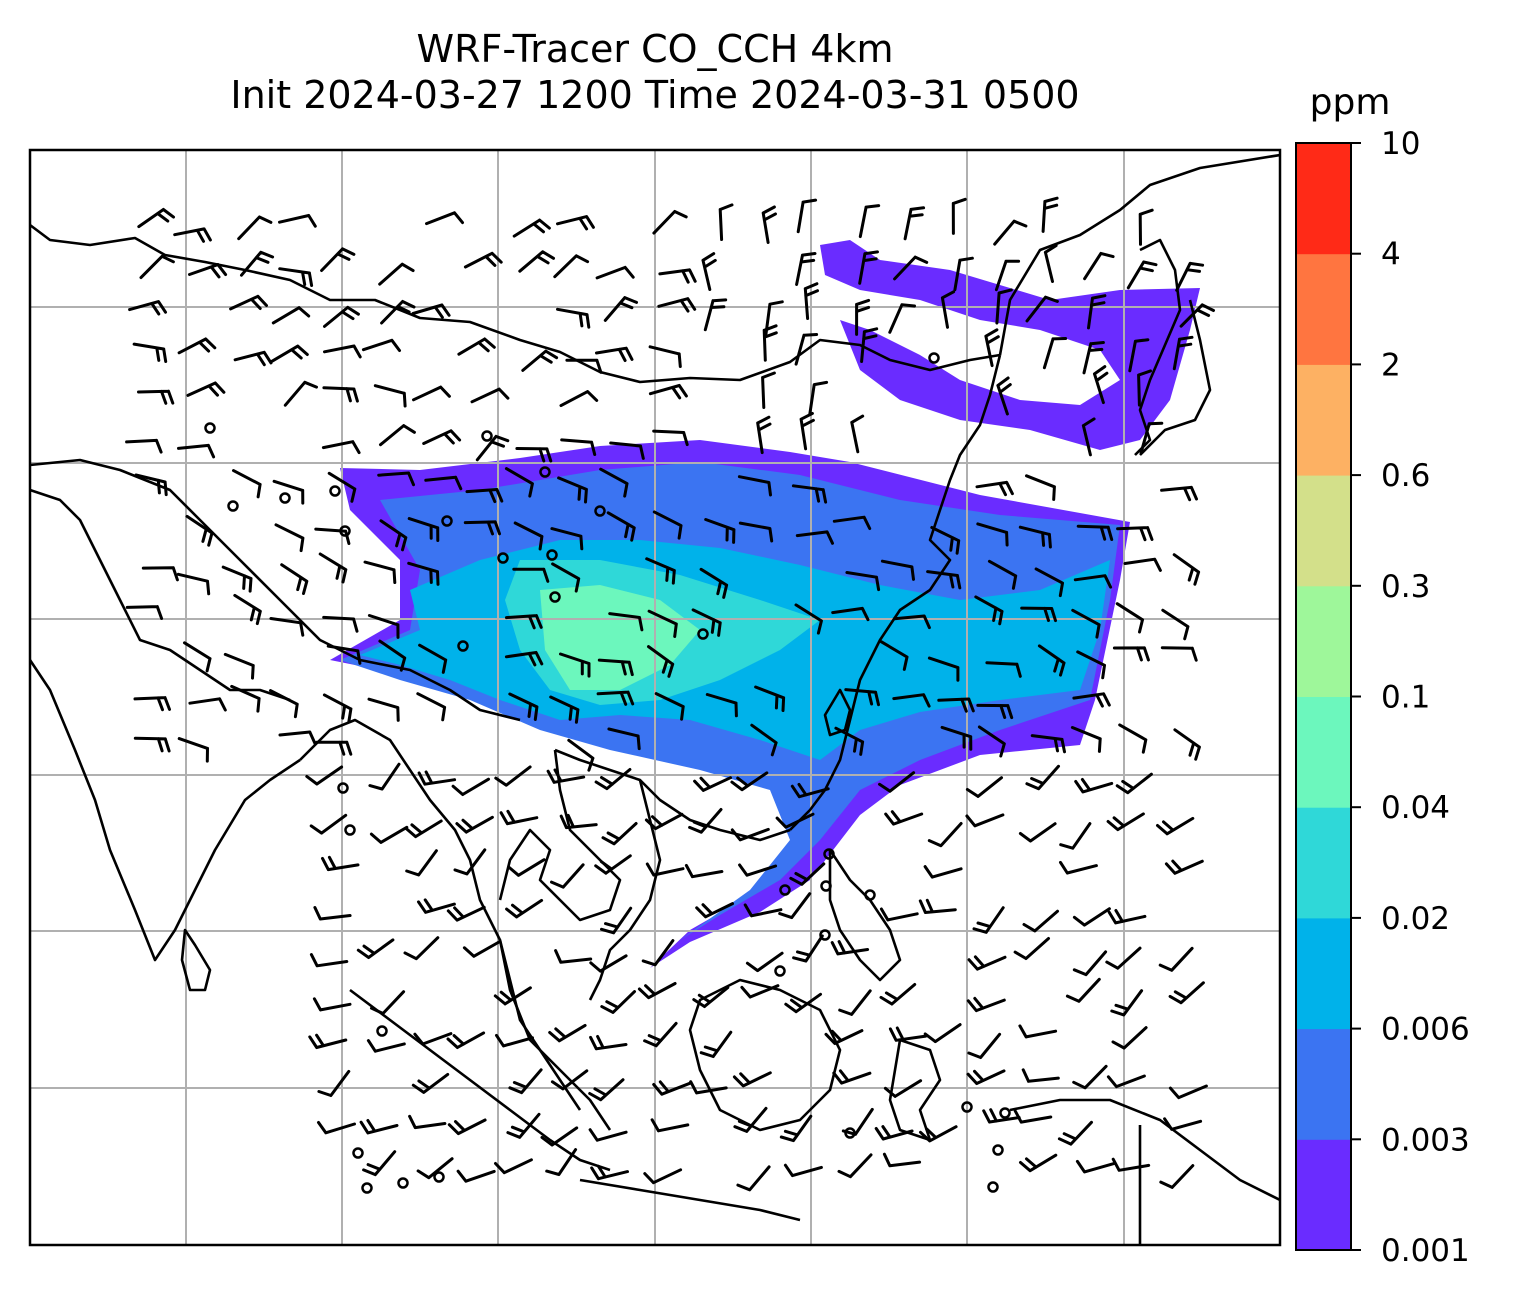 The image size is (1528, 1306). I want to click on coast-sulawesi, so click(915, 1090).